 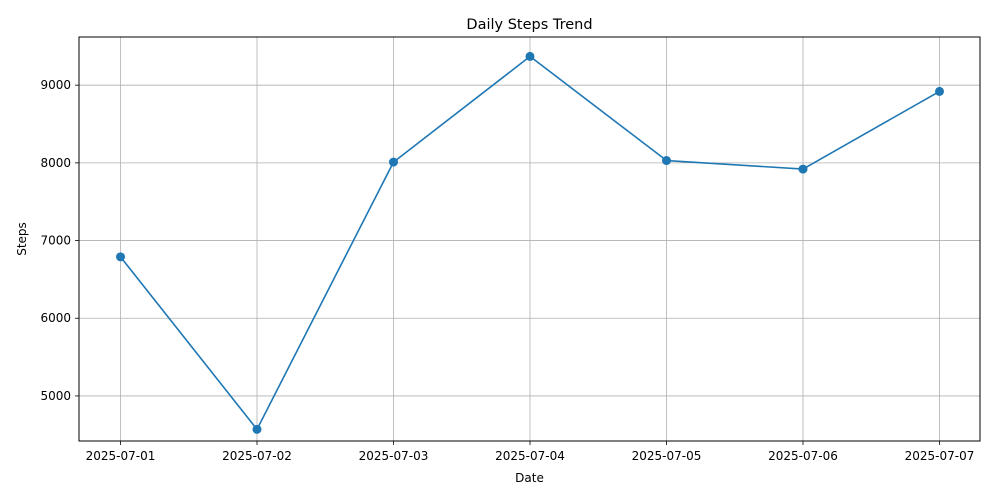 What do you see at coordinates (394, 456) in the screenshot?
I see `x-tick-label: 2025-07-03` at bounding box center [394, 456].